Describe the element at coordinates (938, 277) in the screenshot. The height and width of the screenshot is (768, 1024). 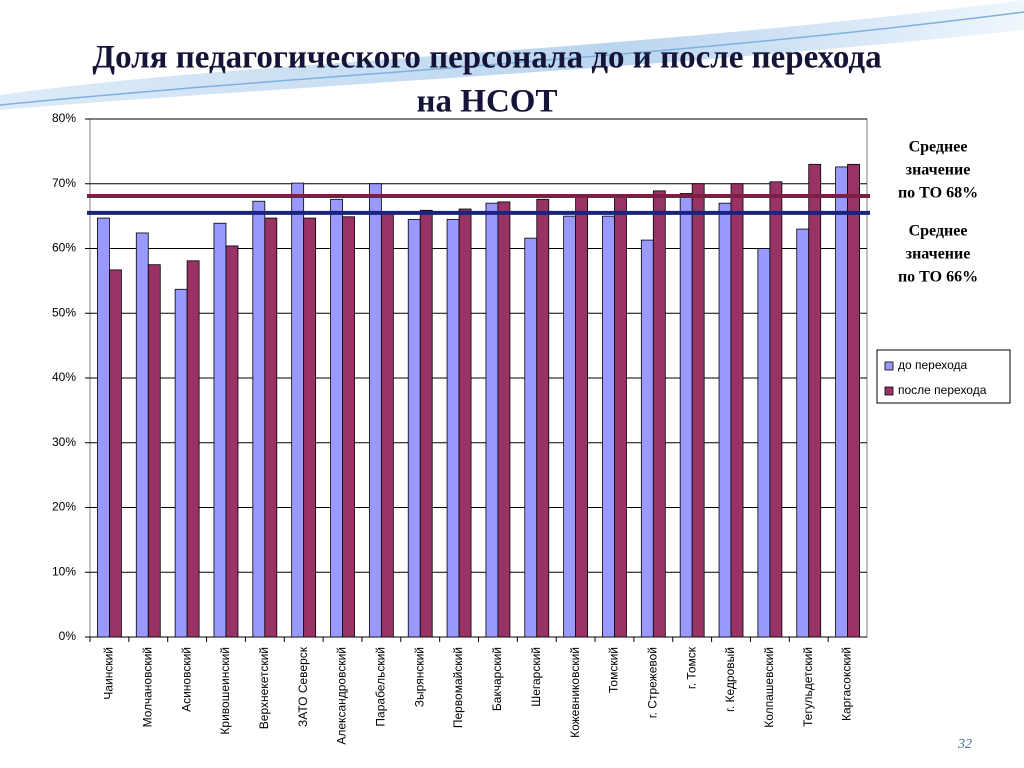
I see `annotation: по ТО 66%` at that location.